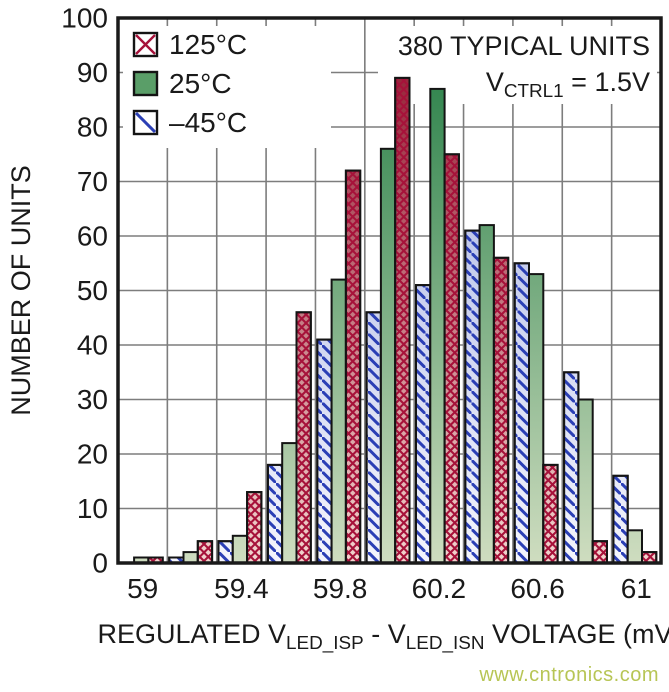 The height and width of the screenshot is (692, 669). I want to click on y-tick-label-100: 100, so click(84, 18).